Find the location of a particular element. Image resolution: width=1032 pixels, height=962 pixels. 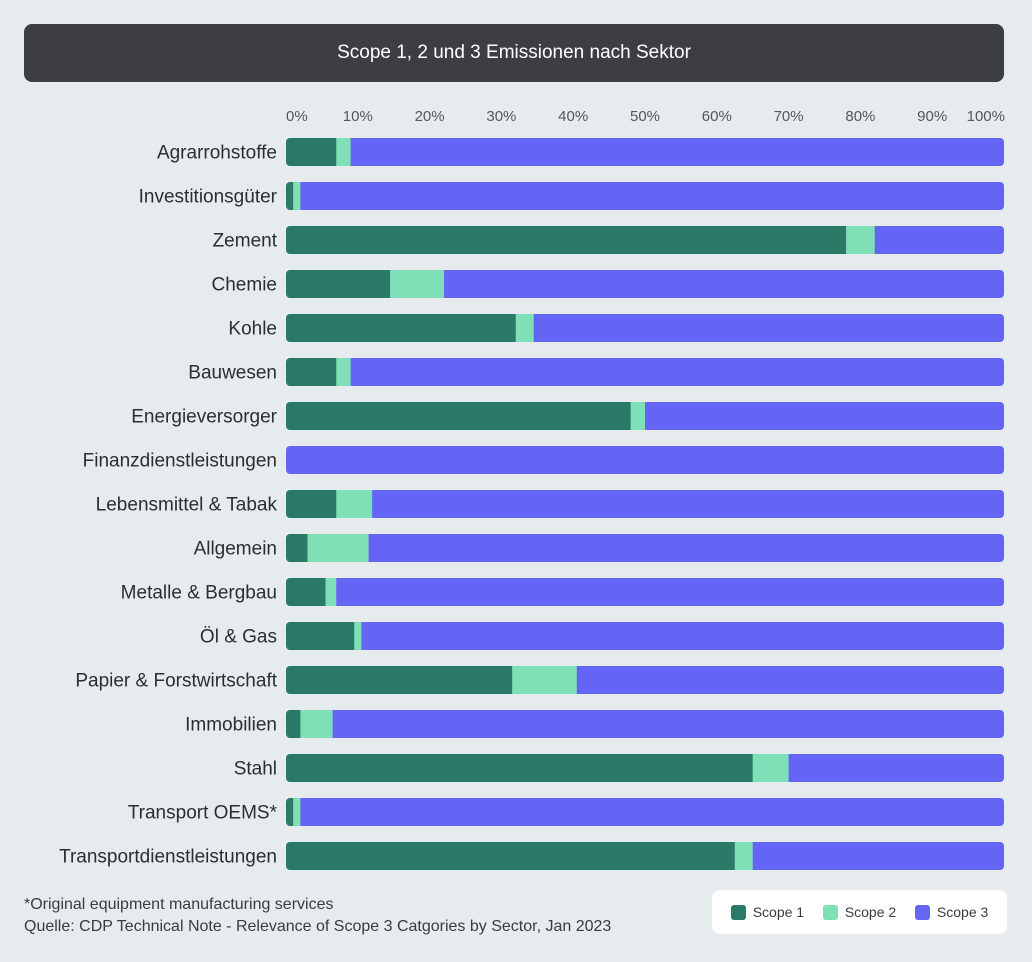

x-tick-label: 10% is located at coordinates (358, 116).